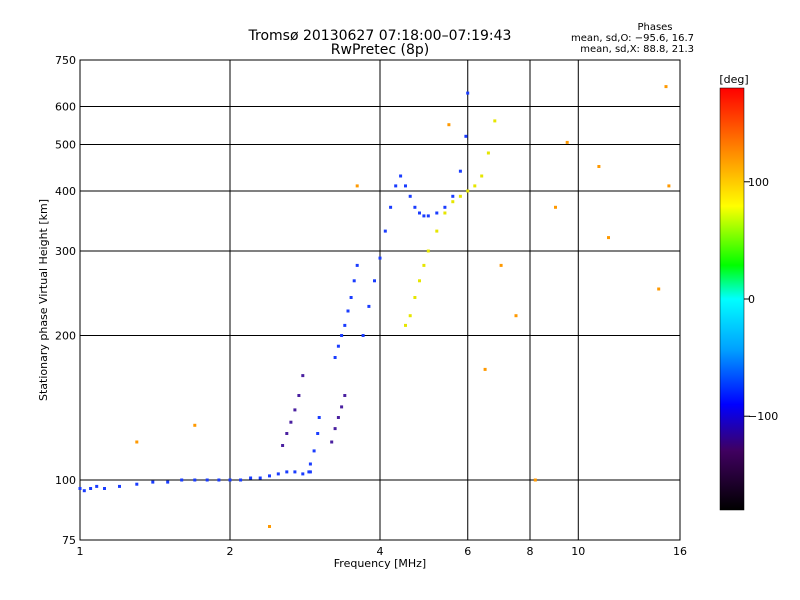  Describe the element at coordinates (65, 480) in the screenshot. I see `y-tick-label: 100` at that location.